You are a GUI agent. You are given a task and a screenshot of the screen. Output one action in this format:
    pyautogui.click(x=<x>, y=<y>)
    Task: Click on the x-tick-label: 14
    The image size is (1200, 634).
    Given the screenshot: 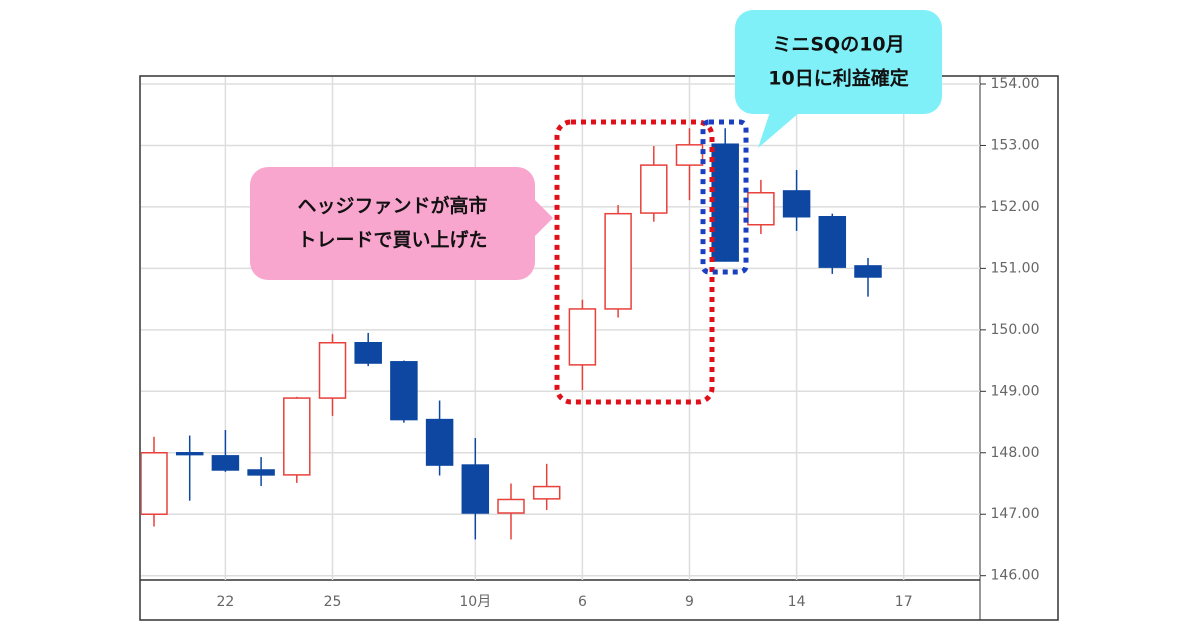 What is the action you would take?
    pyautogui.click(x=797, y=602)
    